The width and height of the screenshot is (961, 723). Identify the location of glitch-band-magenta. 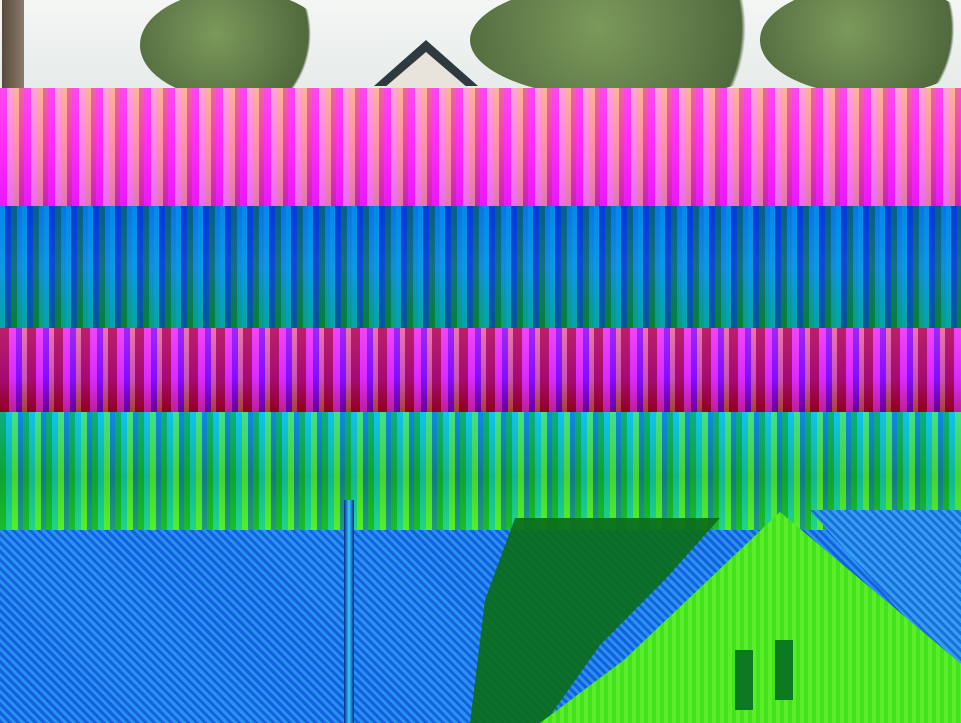
(480, 370).